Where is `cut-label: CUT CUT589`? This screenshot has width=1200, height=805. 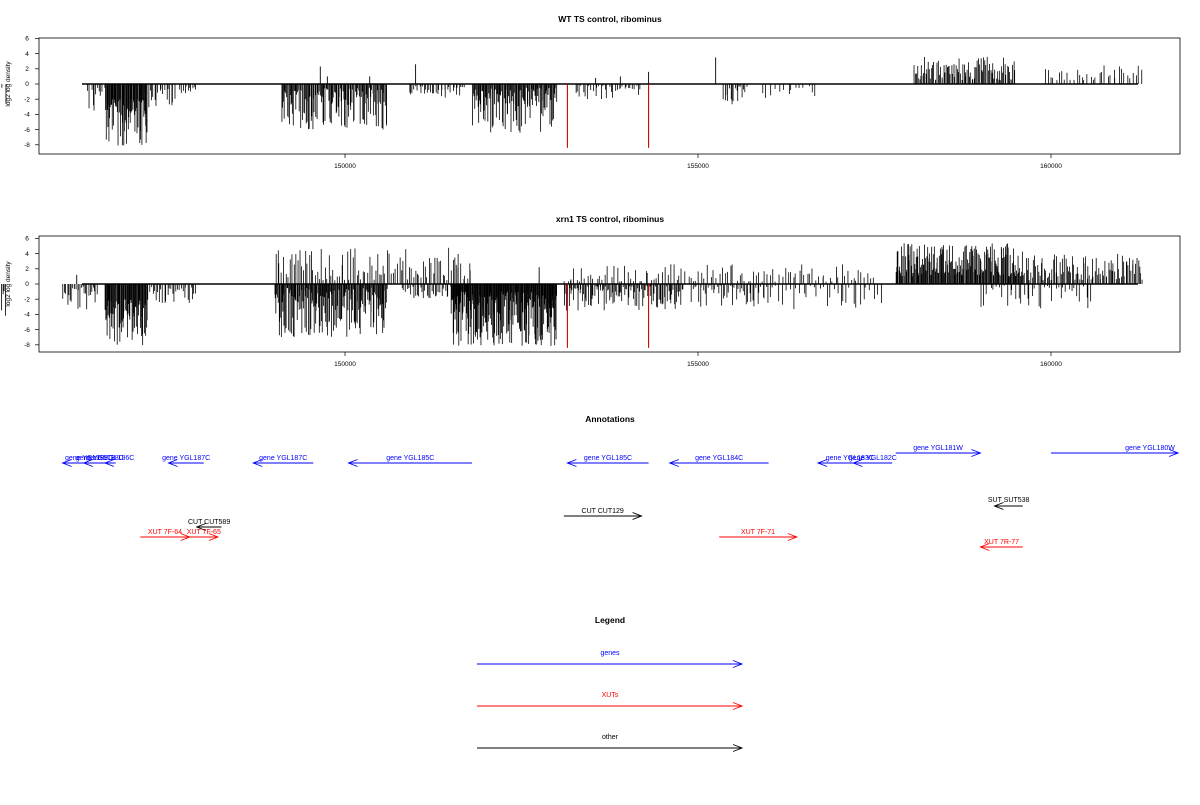
cut-label: CUT CUT589 is located at coordinates (209, 522).